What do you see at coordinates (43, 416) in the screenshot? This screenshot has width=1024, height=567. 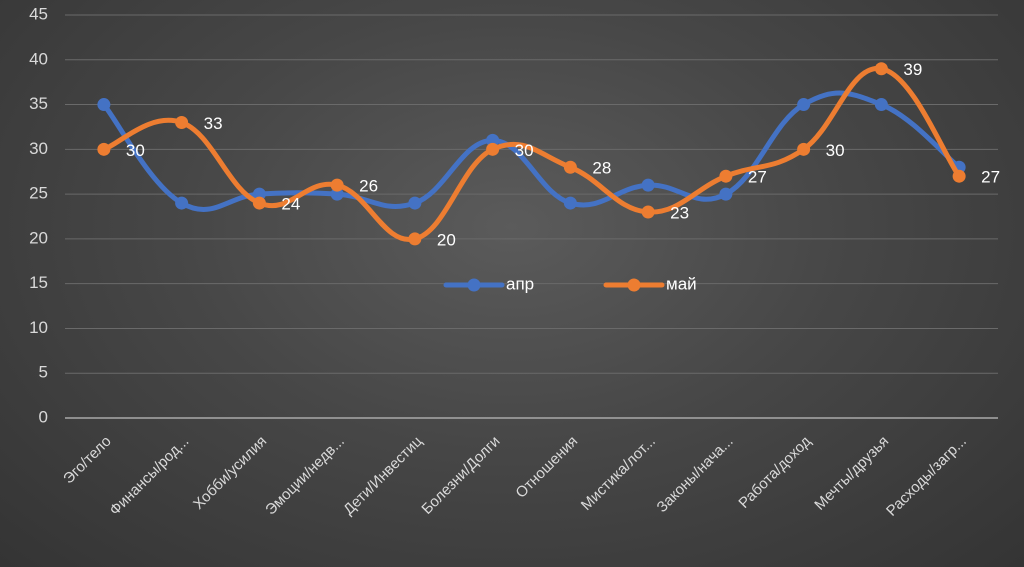 I see `y-tick-label: 0` at bounding box center [43, 416].